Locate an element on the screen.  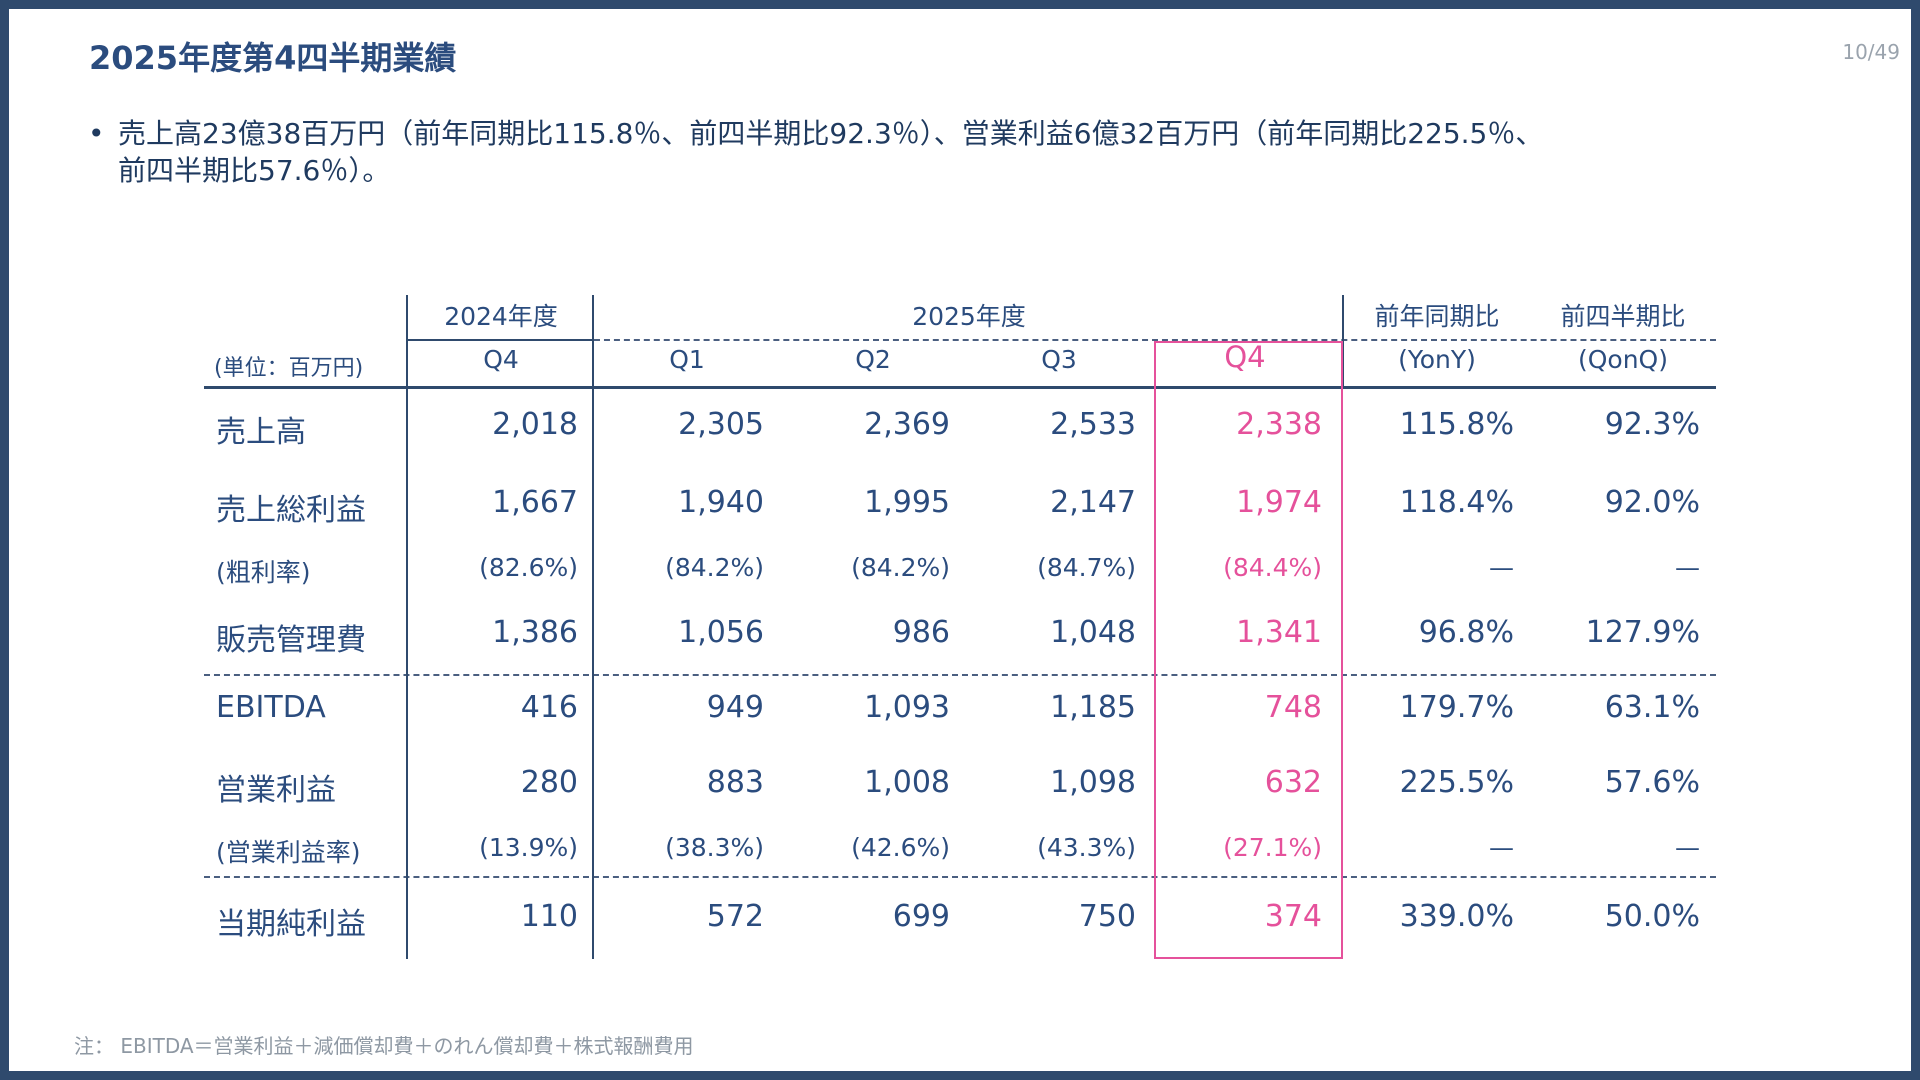
col-header-q3: Q3 is located at coordinates (1059, 359).